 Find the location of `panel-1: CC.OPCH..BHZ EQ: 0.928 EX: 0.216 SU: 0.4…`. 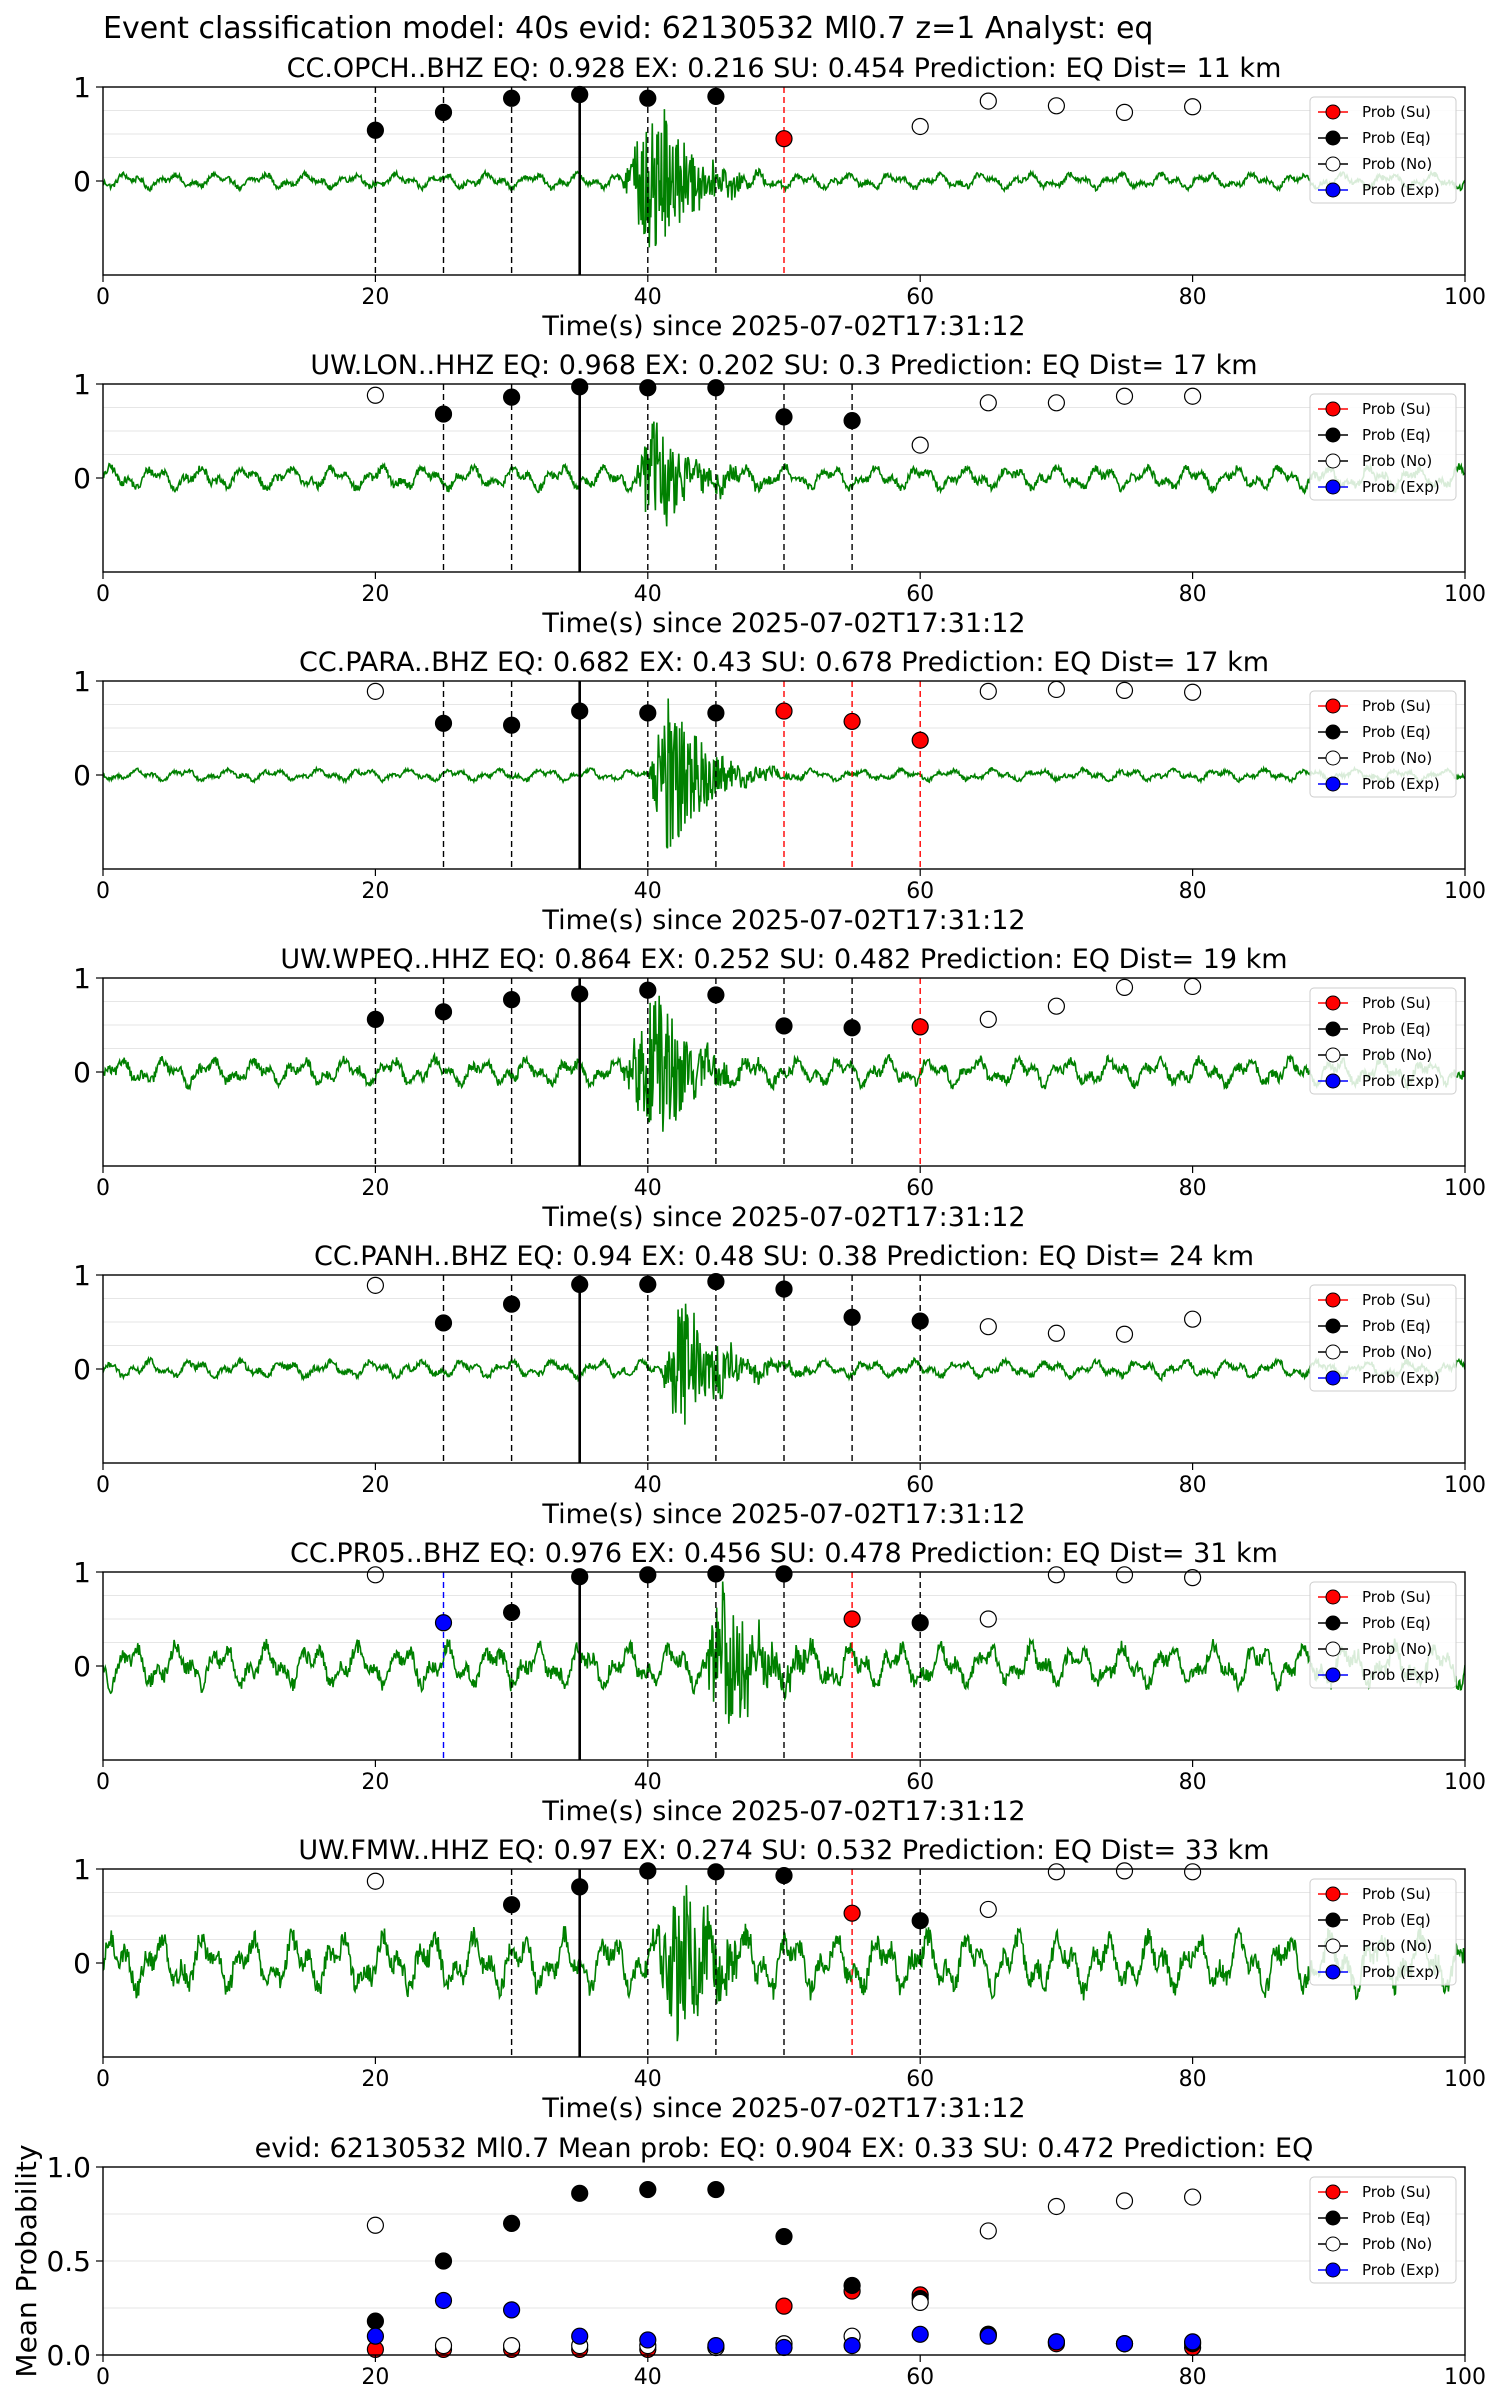

panel-1: CC.OPCH..BHZ EQ: 0.928 EX: 0.216 SU: 0.4… is located at coordinates (779, 197).